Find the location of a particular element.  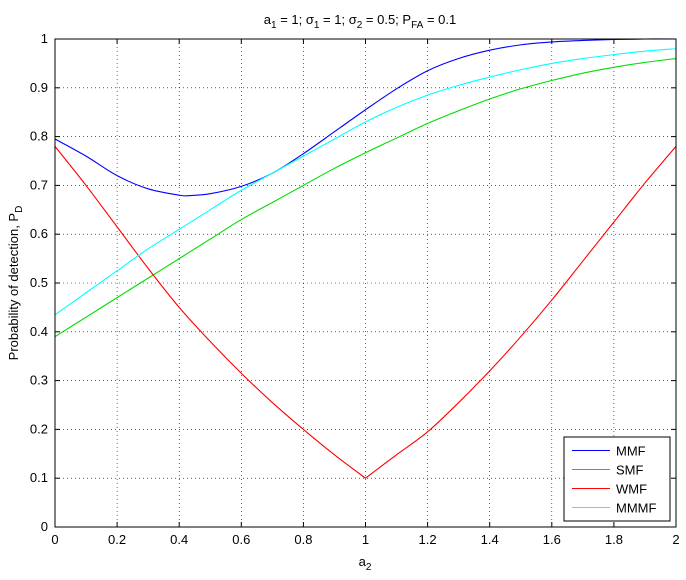

y-tick-label: 0.4 is located at coordinates (39, 331).